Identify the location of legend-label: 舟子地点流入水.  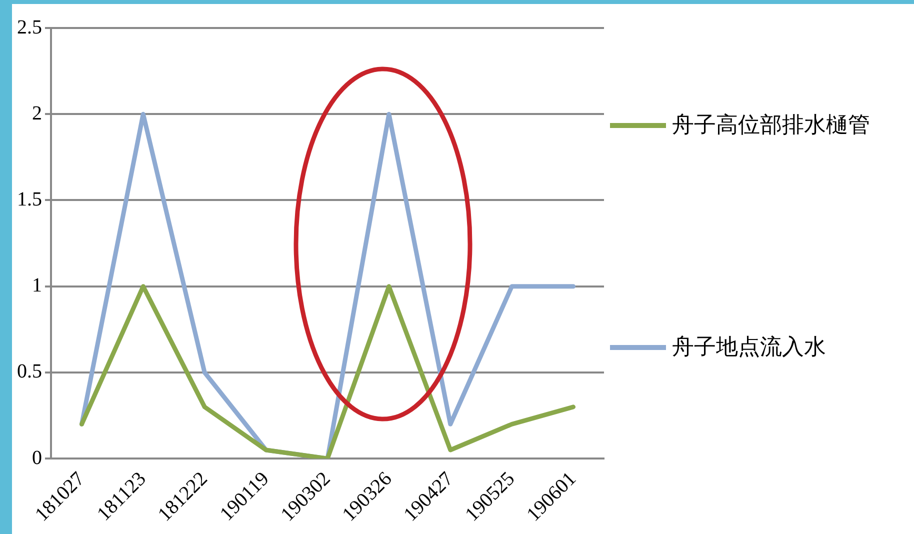
(749, 348).